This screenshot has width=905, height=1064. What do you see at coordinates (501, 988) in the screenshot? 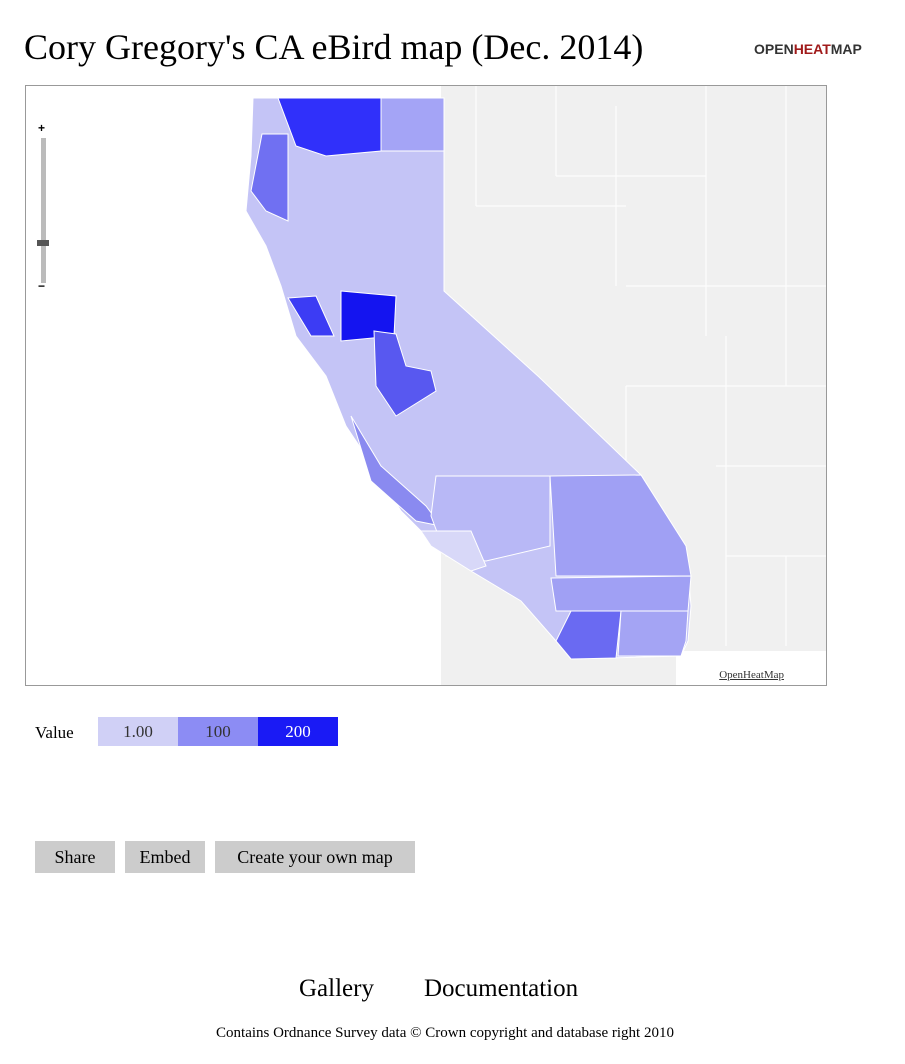
I see `documentation-link: Documentation` at bounding box center [501, 988].